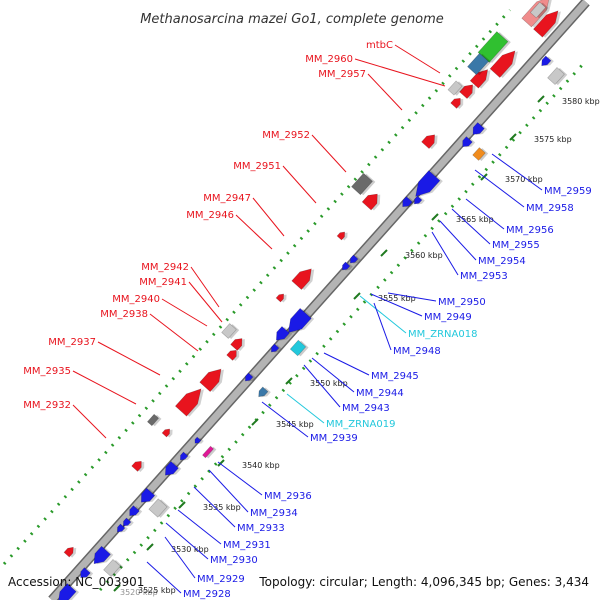 This screenshot has width=600, height=600. I want to click on gene-label-reverse: MM_2934, so click(274, 513).